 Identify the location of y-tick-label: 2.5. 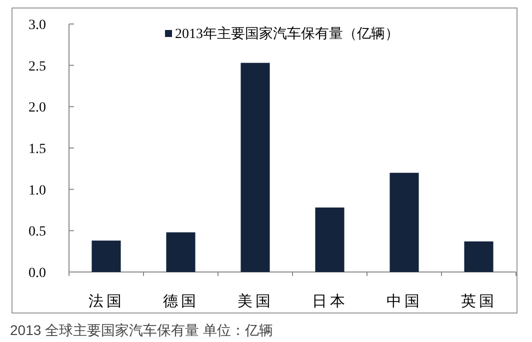
(37, 66).